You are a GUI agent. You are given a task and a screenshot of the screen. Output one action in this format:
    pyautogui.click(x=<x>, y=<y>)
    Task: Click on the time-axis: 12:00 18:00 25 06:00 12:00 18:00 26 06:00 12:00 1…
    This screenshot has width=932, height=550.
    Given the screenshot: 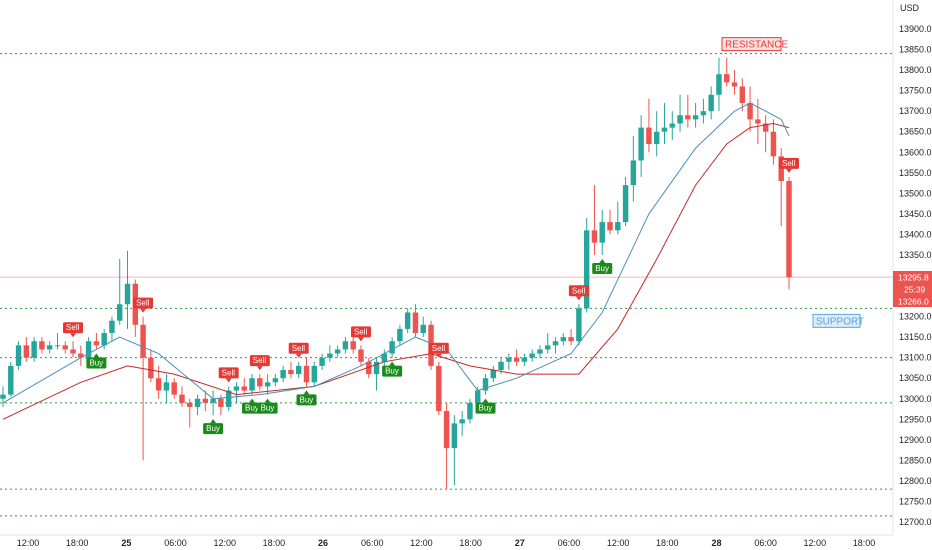 What is the action you would take?
    pyautogui.click(x=446, y=541)
    